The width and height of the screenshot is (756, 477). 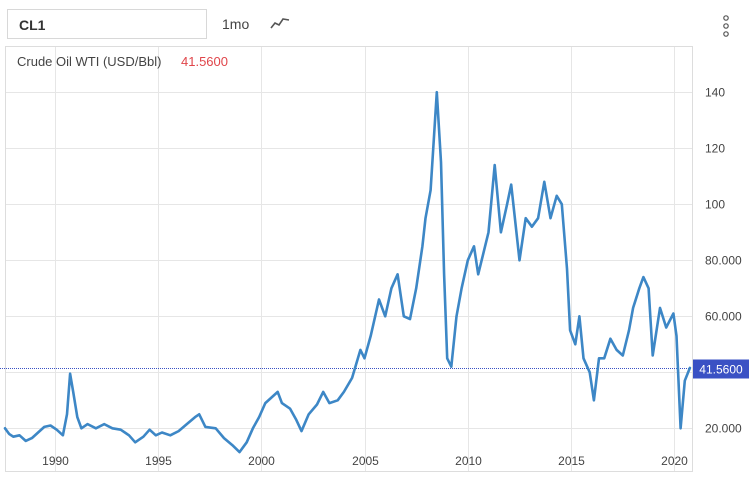 I want to click on x-tick-label: 2015, so click(x=571, y=461).